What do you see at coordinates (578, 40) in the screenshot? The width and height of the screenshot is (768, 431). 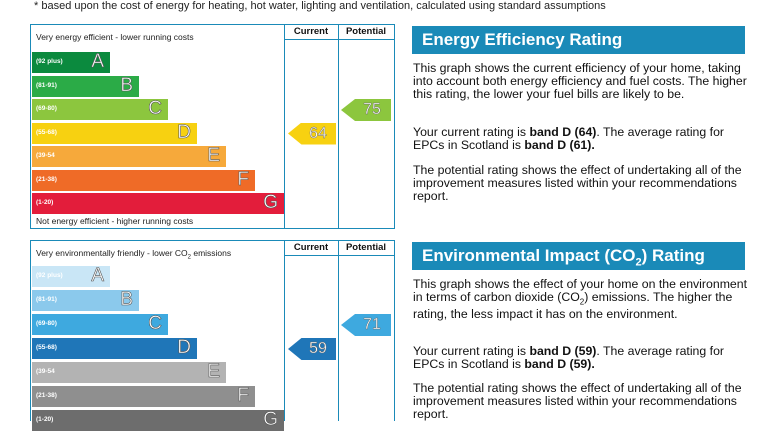 I see `energy-efficiency-title: Energy Efficiency Rating` at bounding box center [578, 40].